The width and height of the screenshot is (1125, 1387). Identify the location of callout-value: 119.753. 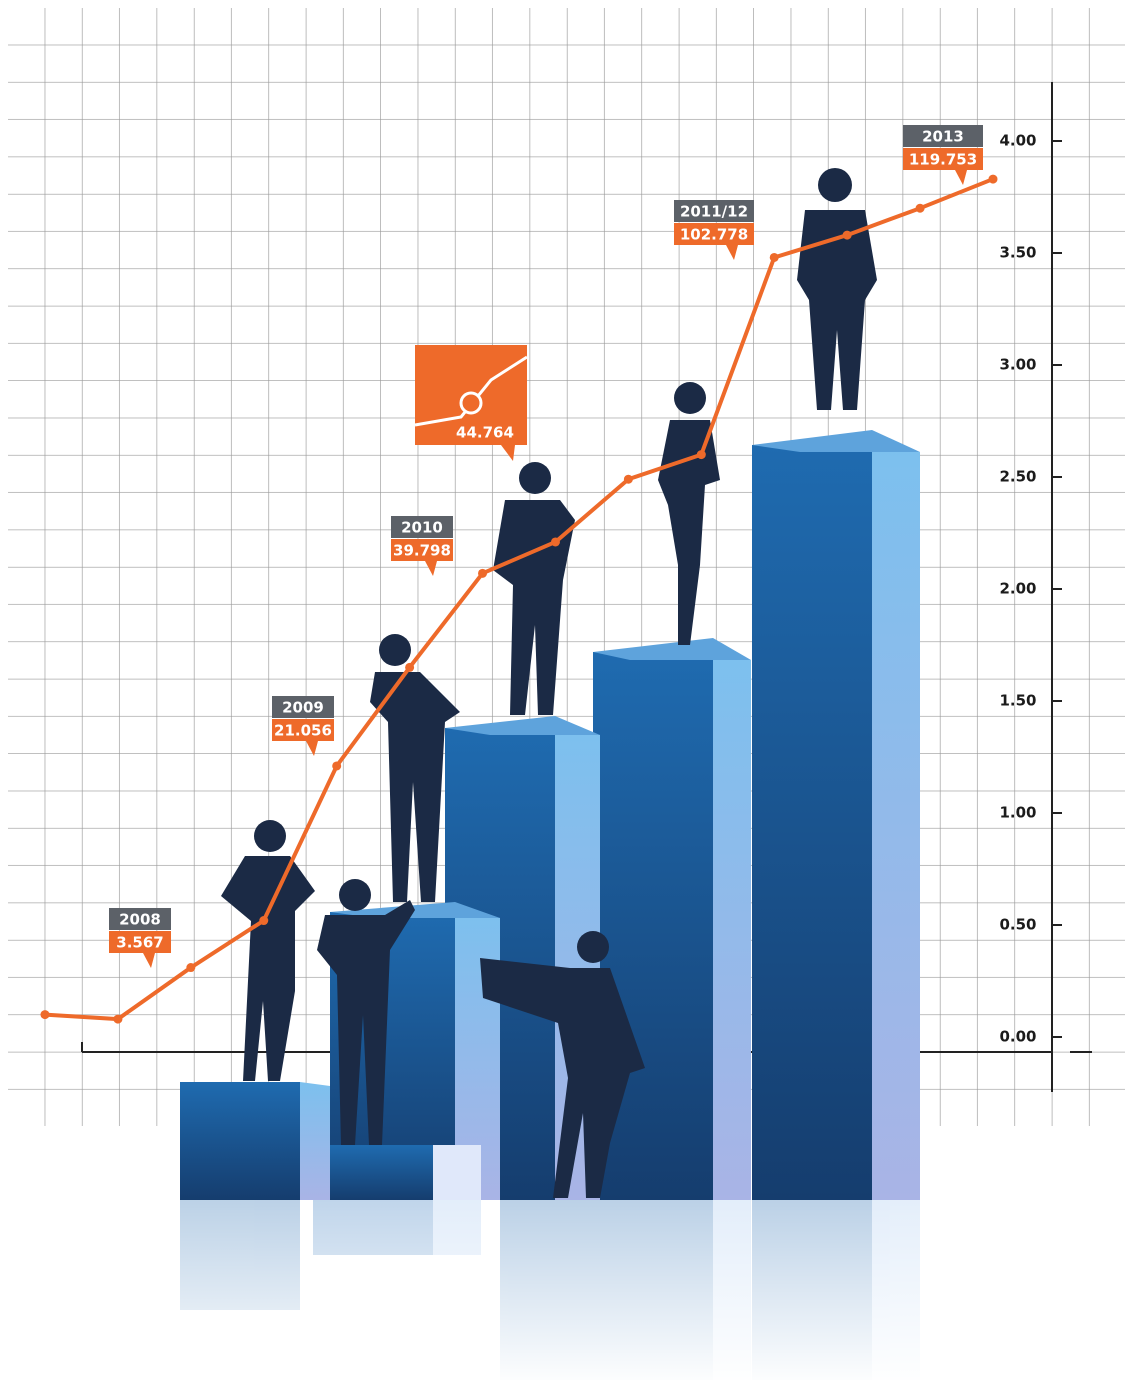
(943, 160).